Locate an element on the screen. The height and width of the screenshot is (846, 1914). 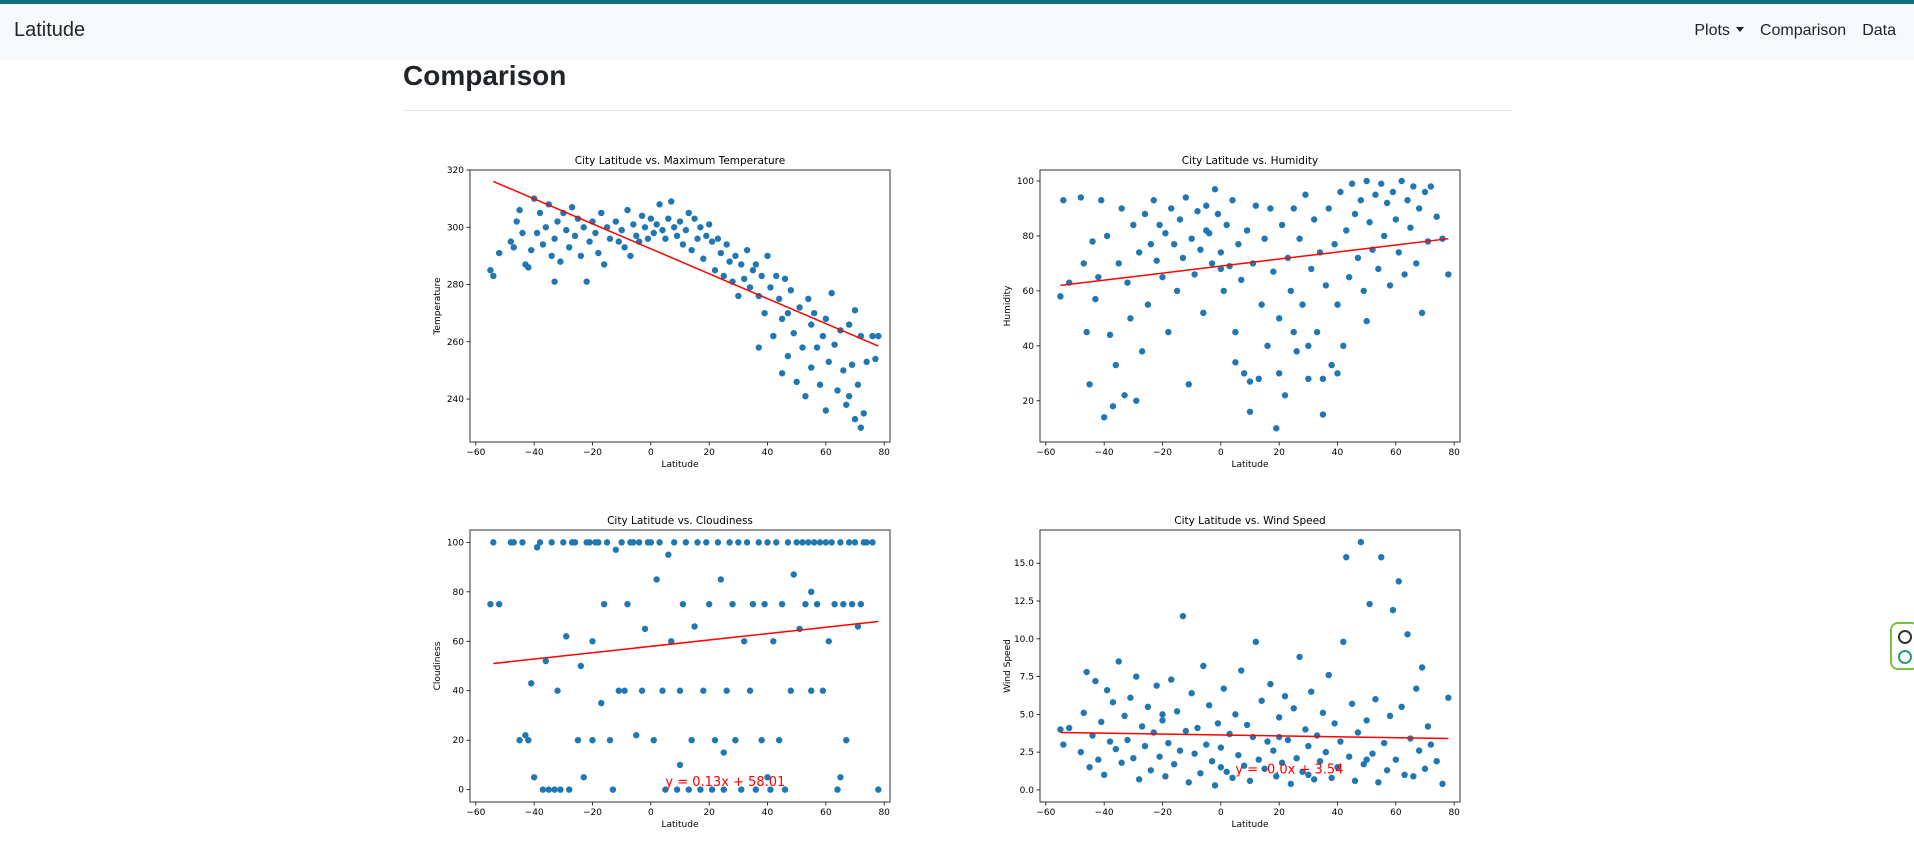
close-icon is located at coordinates (1905, 637).